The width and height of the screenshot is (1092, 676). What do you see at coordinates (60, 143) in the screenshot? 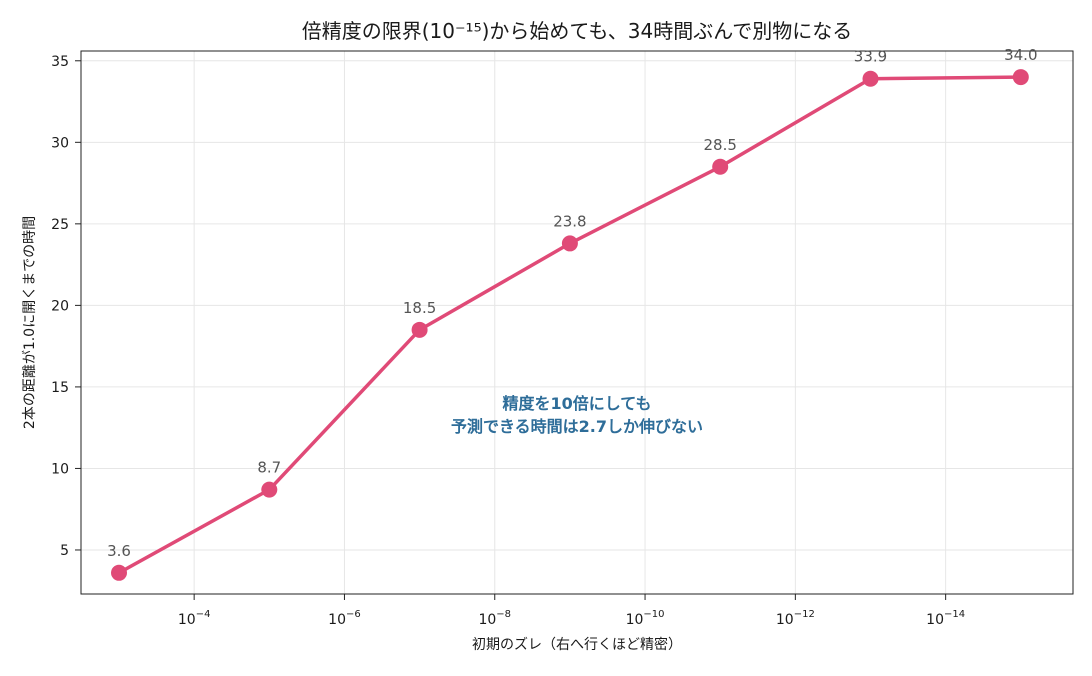
I see `y-tick-label: 30` at bounding box center [60, 143].